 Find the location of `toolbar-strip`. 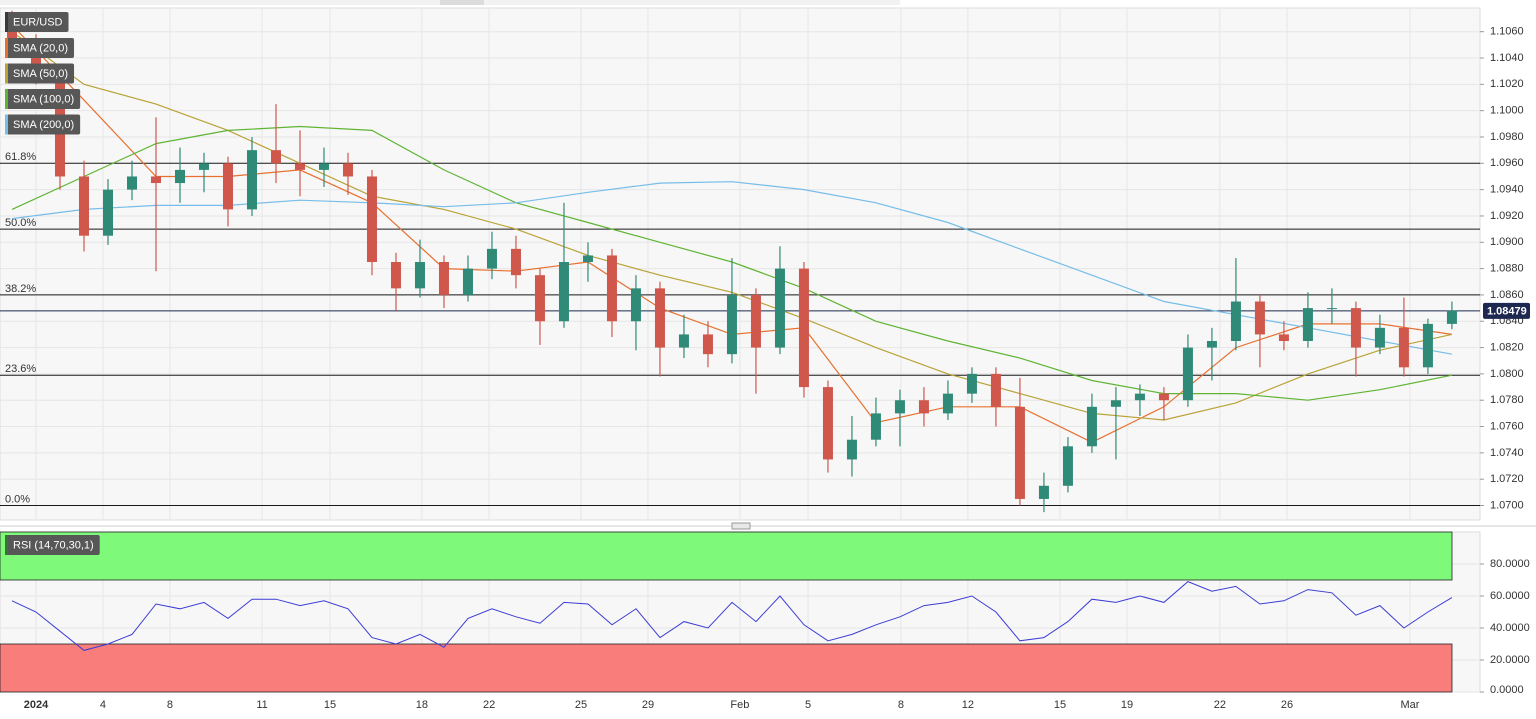

toolbar-strip is located at coordinates (450, 2).